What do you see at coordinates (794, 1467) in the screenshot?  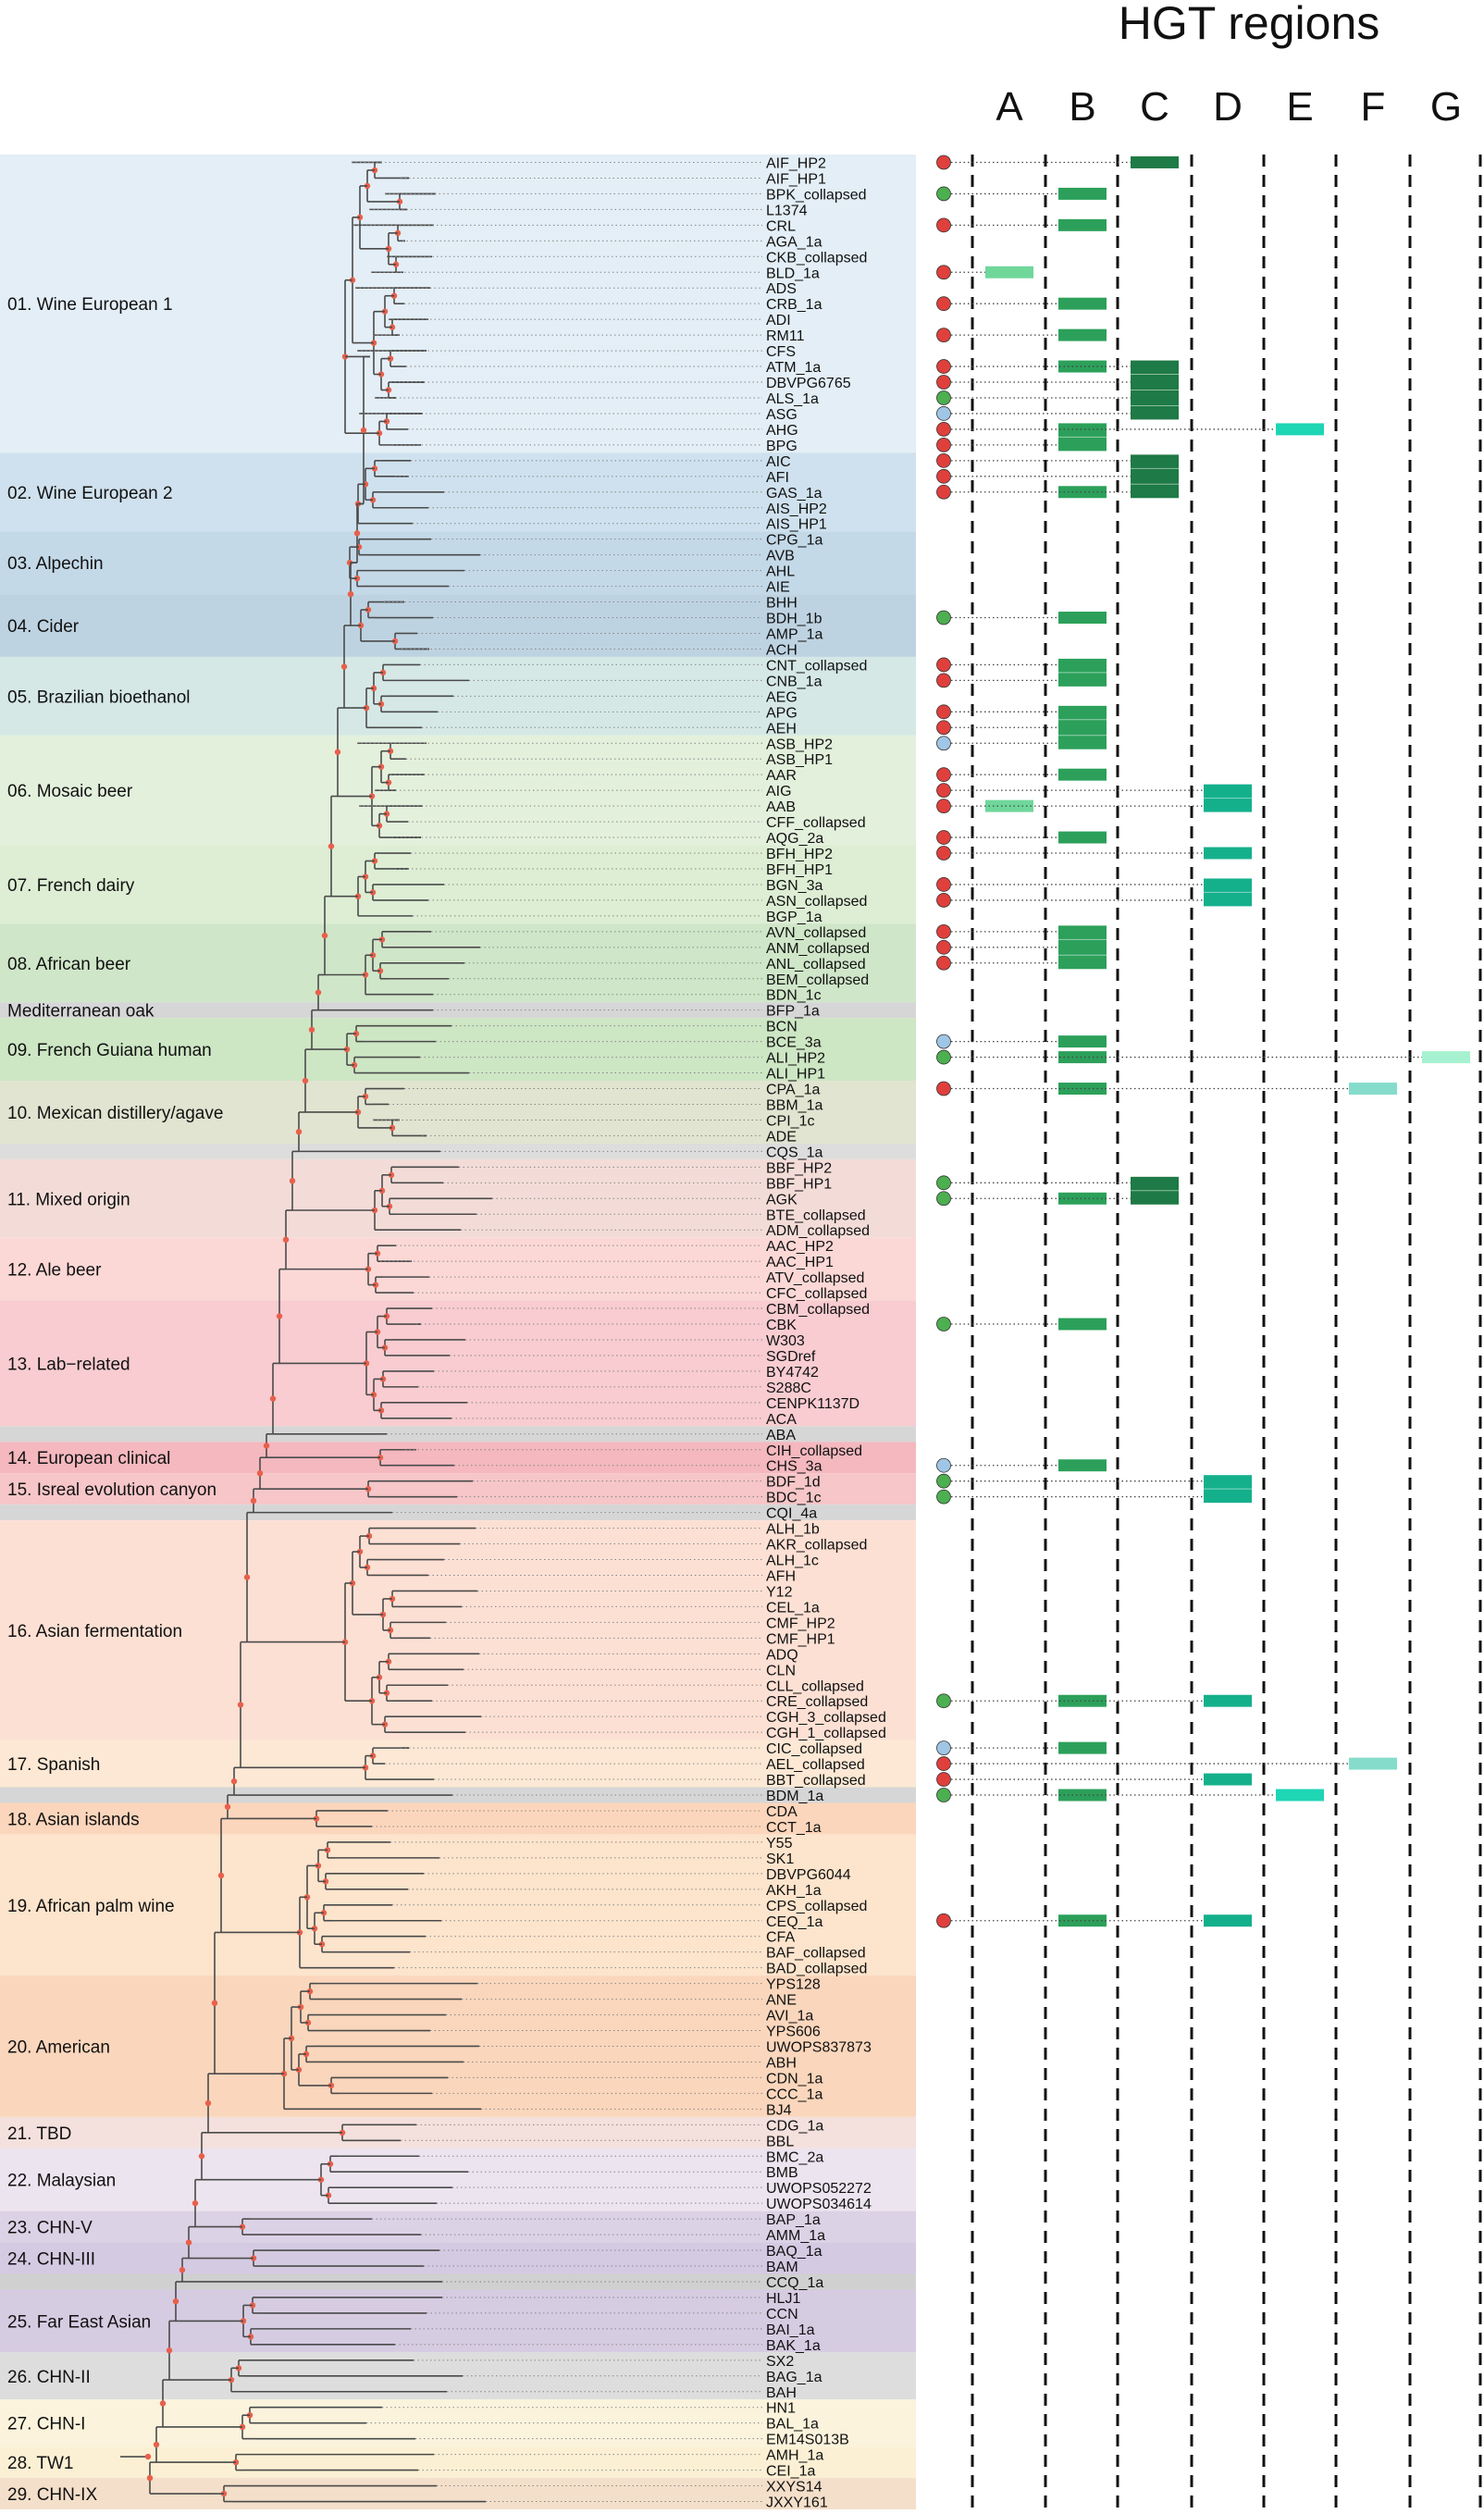 I see `strain-label: CHS_3a` at bounding box center [794, 1467].